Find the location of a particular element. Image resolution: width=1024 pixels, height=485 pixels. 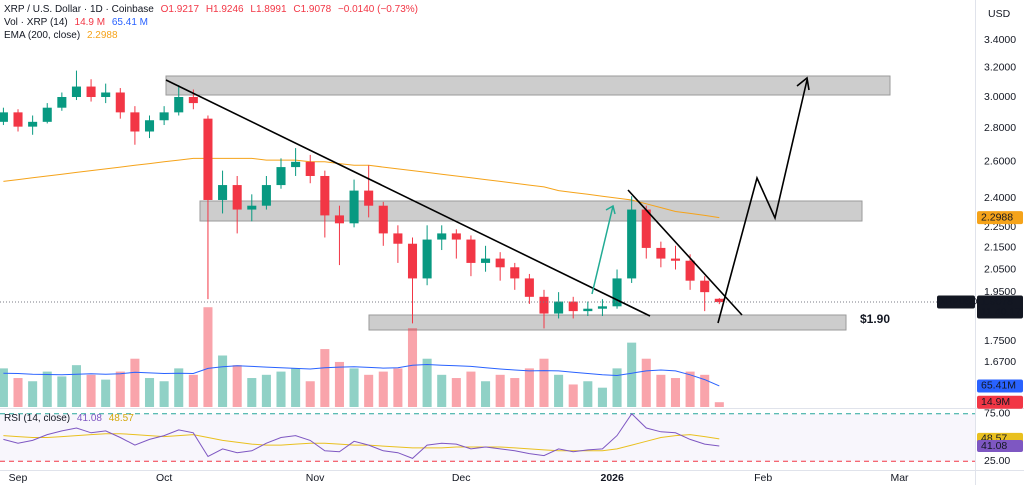

x-tick-label: Dec is located at coordinates (461, 478).